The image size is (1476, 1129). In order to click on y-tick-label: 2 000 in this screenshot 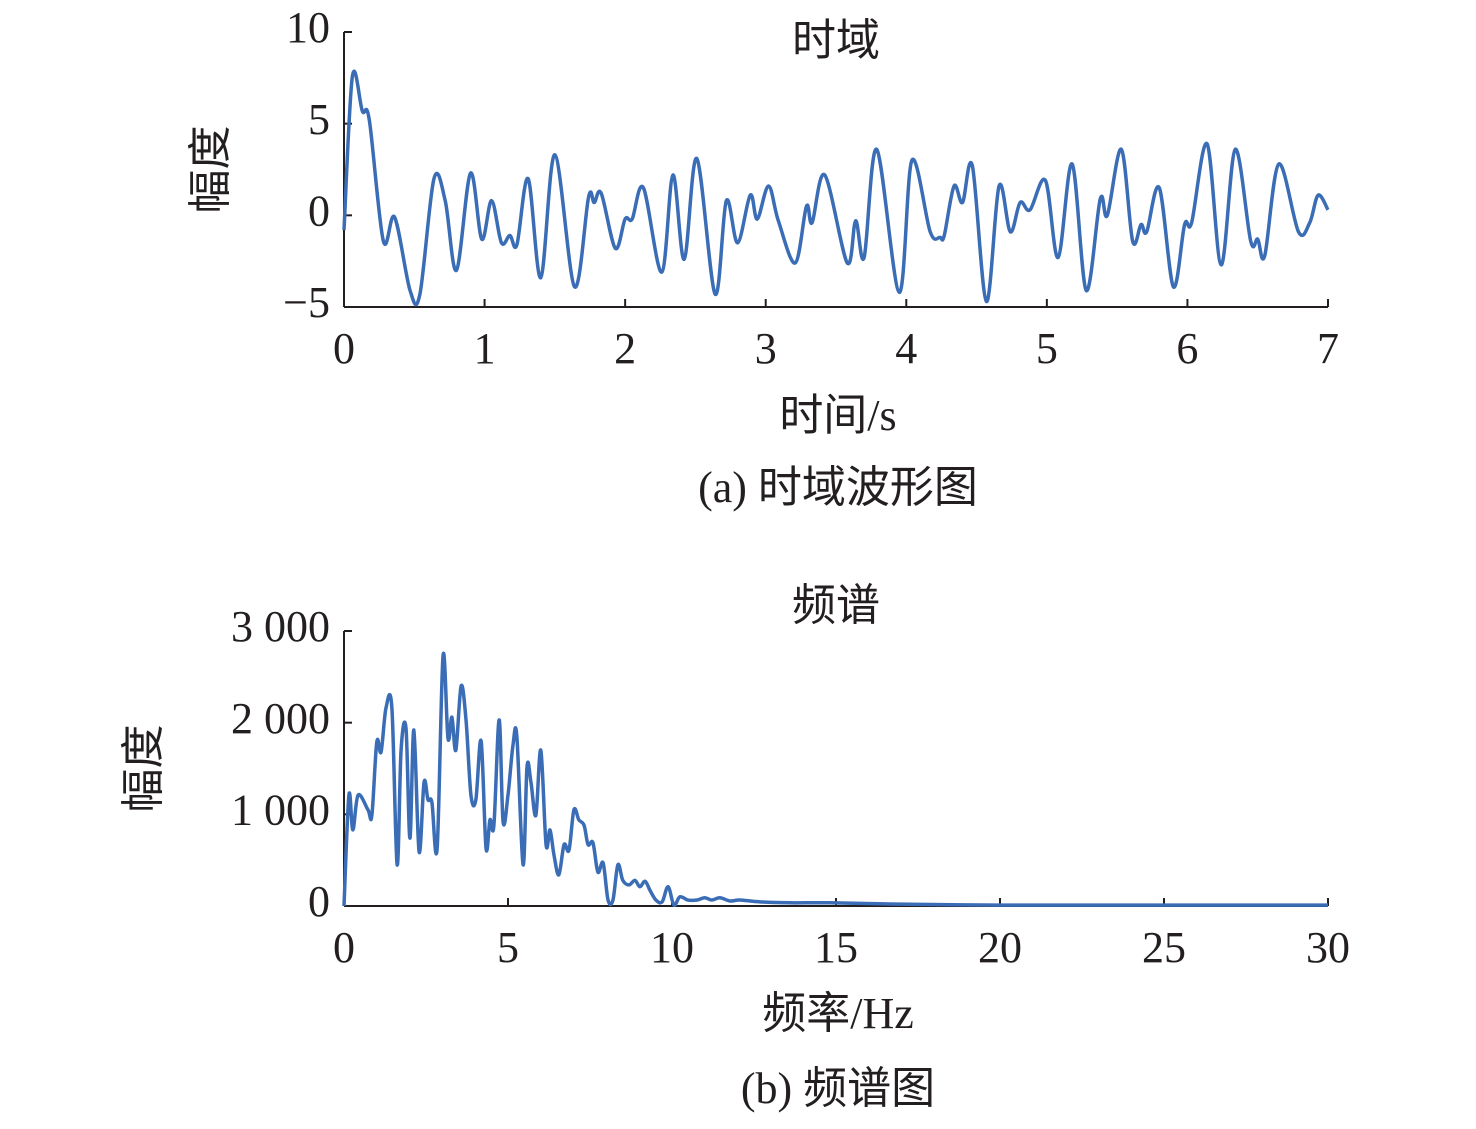, I will do `click(280, 718)`.